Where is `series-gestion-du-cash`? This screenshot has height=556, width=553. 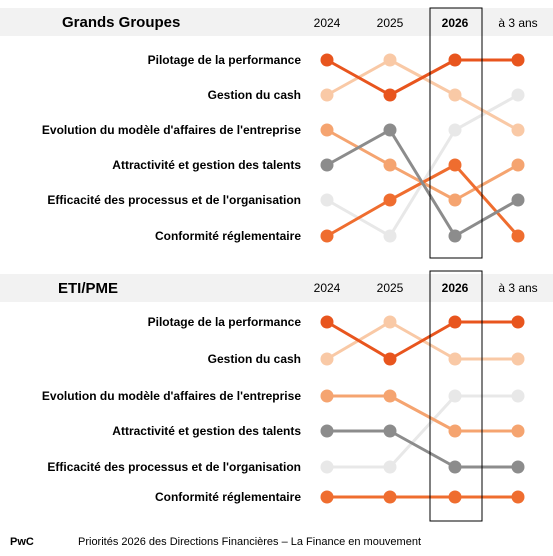 series-gestion-du-cash is located at coordinates (422, 95).